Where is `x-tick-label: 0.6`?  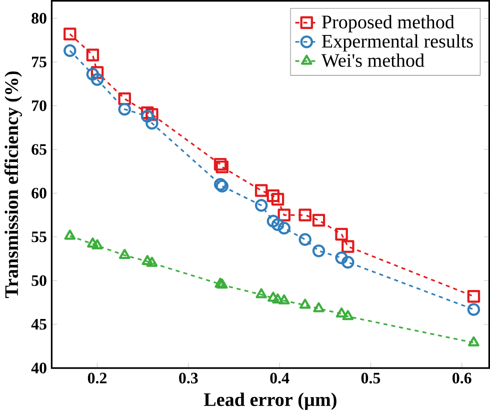
x-tick-label: 0.6 is located at coordinates (462, 378).